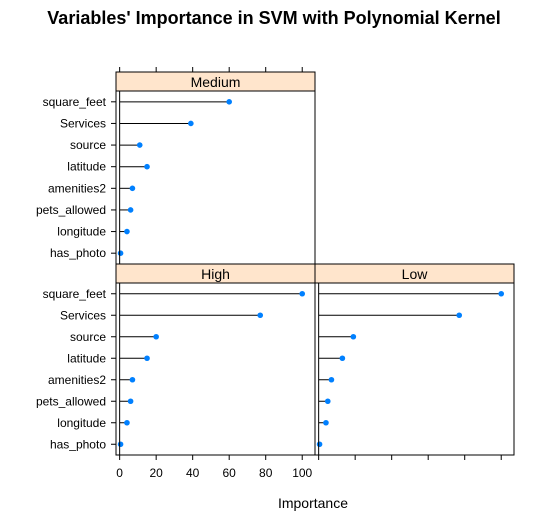 The height and width of the screenshot is (532, 548). Describe the element at coordinates (230, 473) in the screenshot. I see `x-tick-label: 60` at that location.